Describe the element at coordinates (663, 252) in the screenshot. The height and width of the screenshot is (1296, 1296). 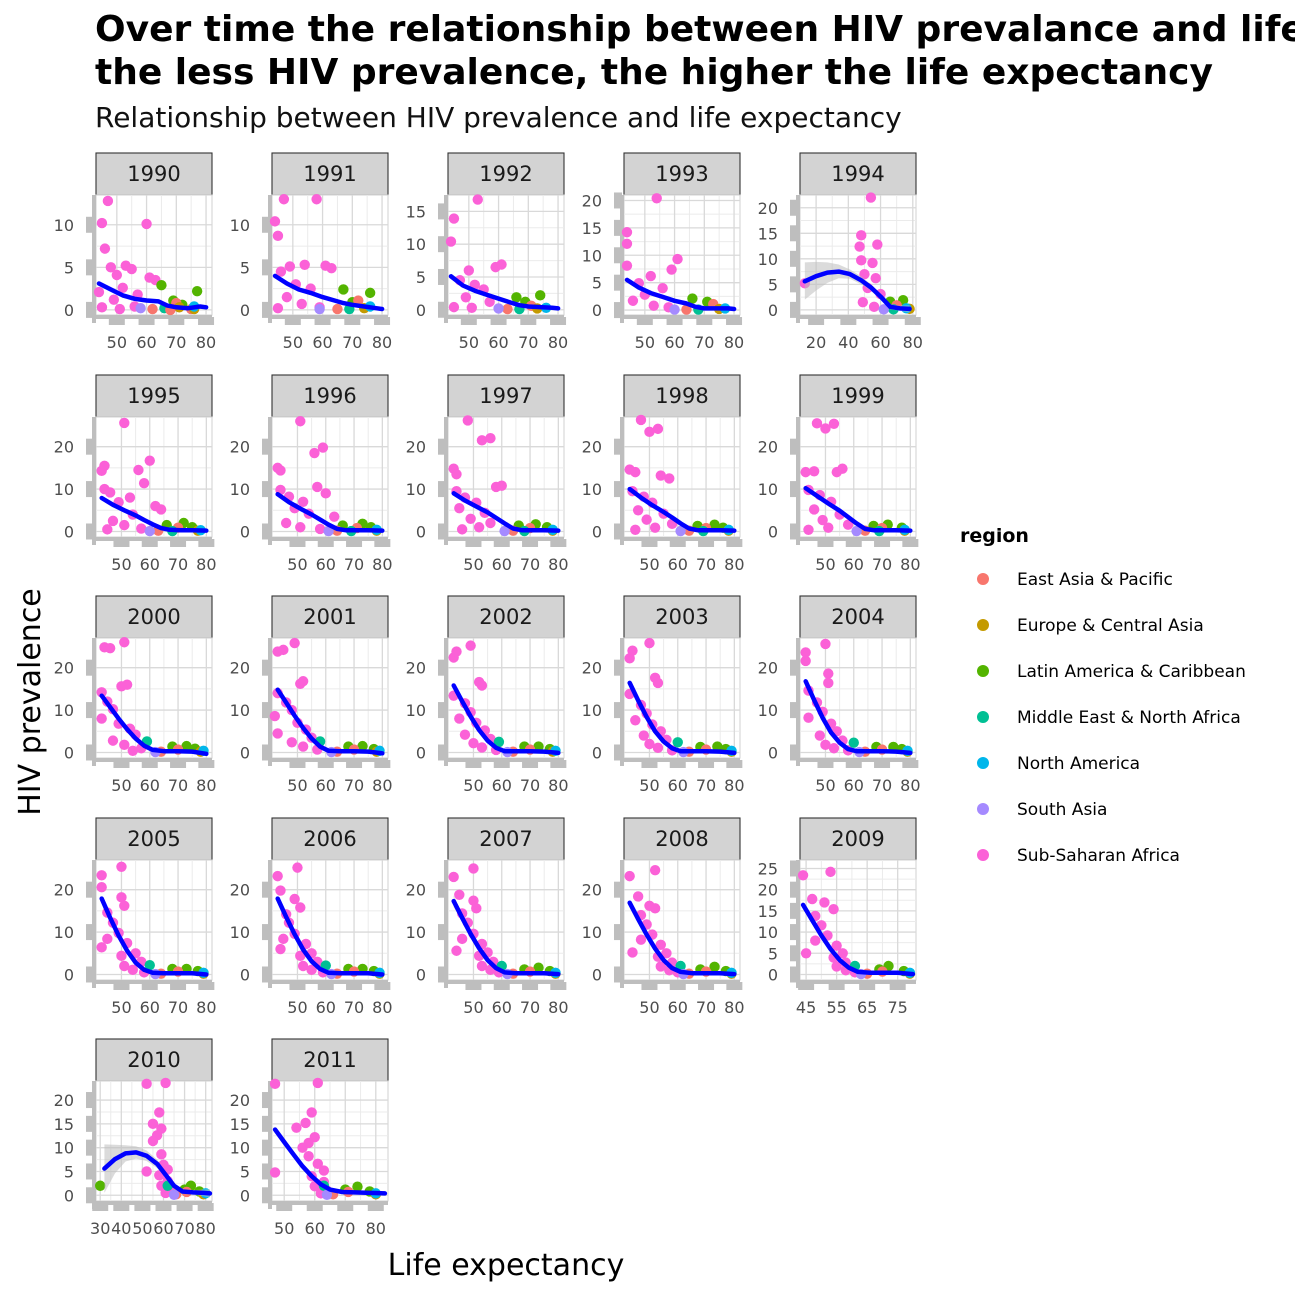
I see `facet-panel-1993: 1993 0 5 10 15 20 50 60 70 80` at that location.